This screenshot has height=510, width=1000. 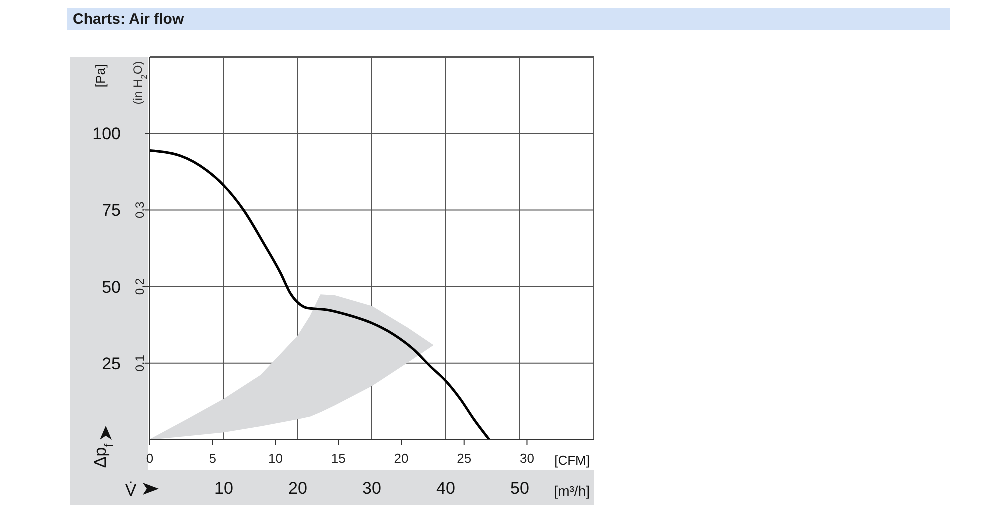 What do you see at coordinates (150, 458) in the screenshot?
I see `x2-tick-label: 0` at bounding box center [150, 458].